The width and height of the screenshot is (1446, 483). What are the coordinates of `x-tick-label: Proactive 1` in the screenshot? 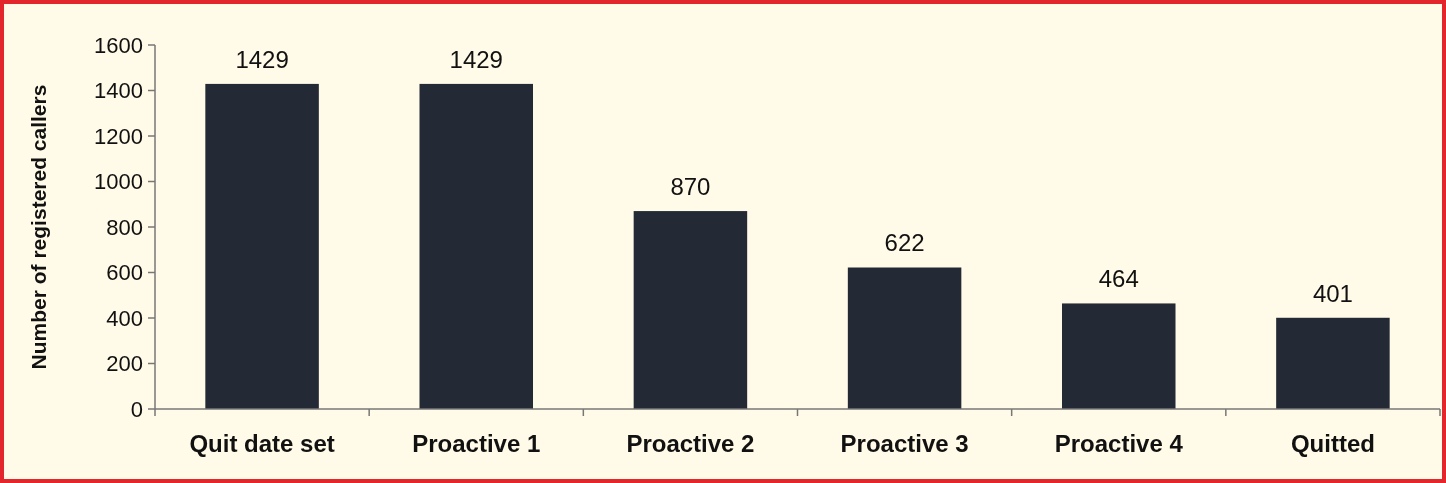 It's located at (476, 443).